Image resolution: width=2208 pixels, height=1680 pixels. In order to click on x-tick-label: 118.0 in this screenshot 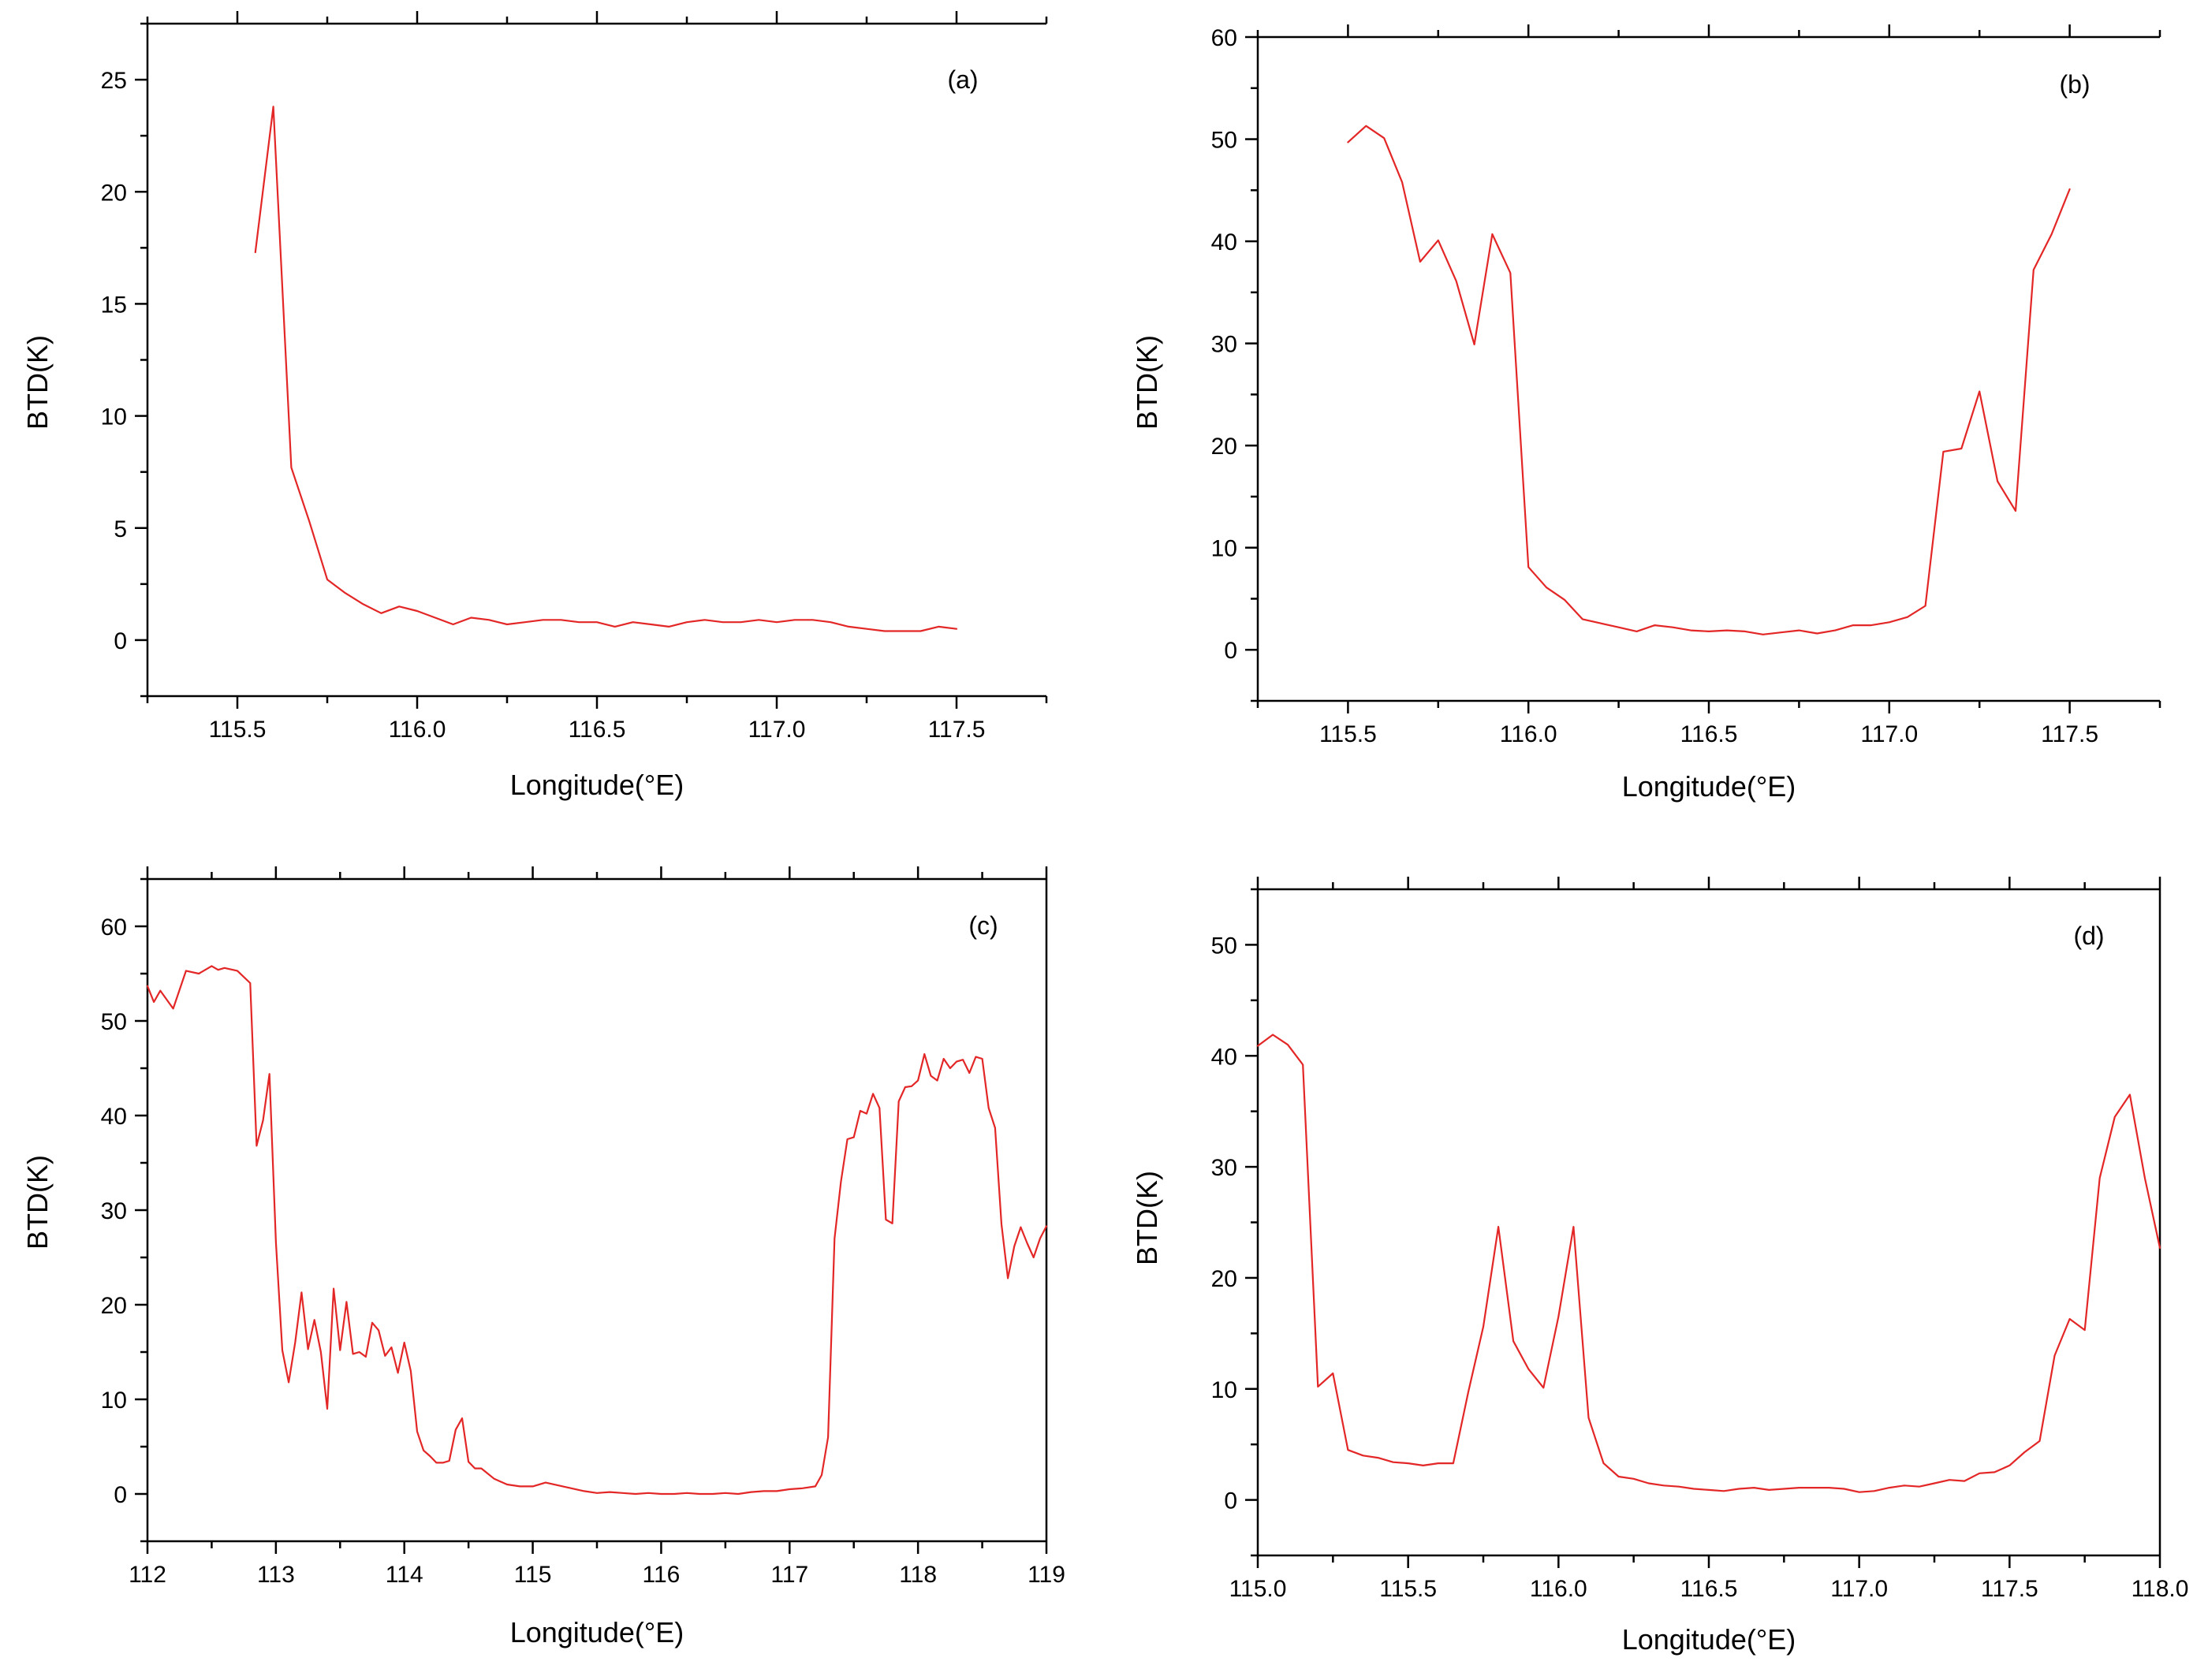, I will do `click(2161, 1589)`.